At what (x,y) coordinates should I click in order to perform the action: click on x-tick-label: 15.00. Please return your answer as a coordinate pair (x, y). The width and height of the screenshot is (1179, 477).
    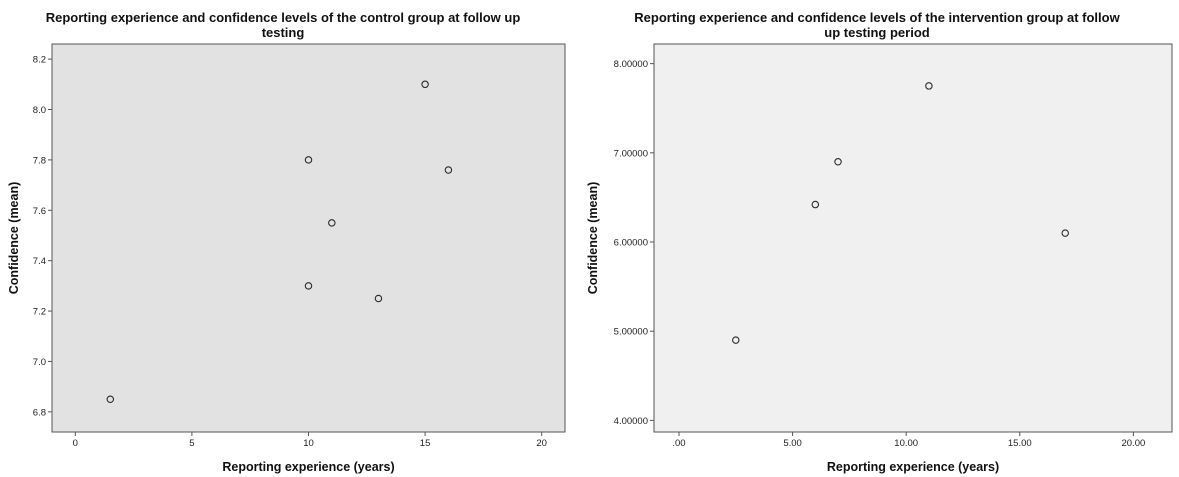
    Looking at the image, I should click on (1020, 443).